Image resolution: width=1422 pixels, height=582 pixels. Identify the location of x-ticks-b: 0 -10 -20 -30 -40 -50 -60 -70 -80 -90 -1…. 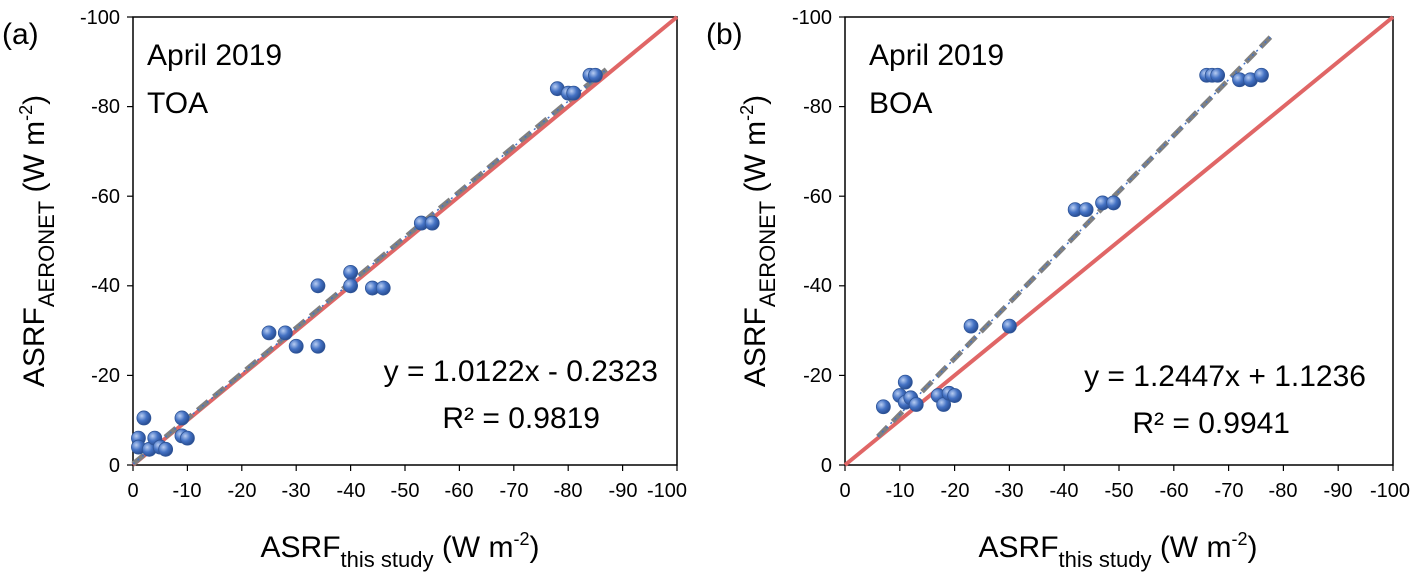
(1124, 491).